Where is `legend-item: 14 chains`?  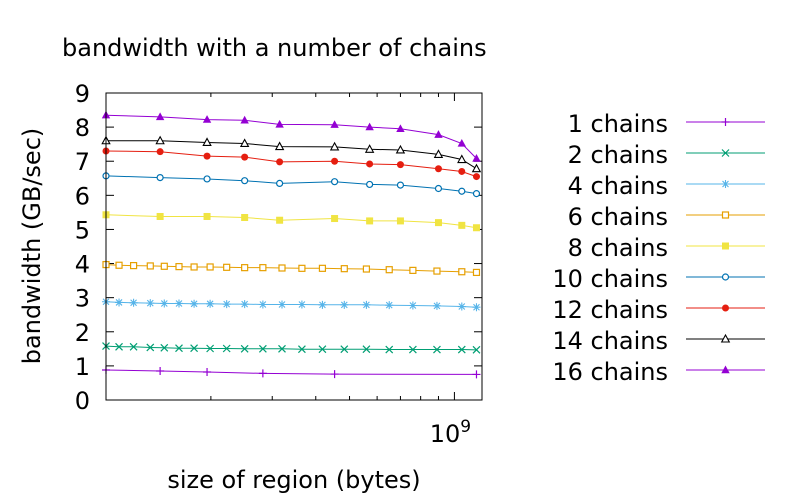 legend-item: 14 chains is located at coordinates (658, 341).